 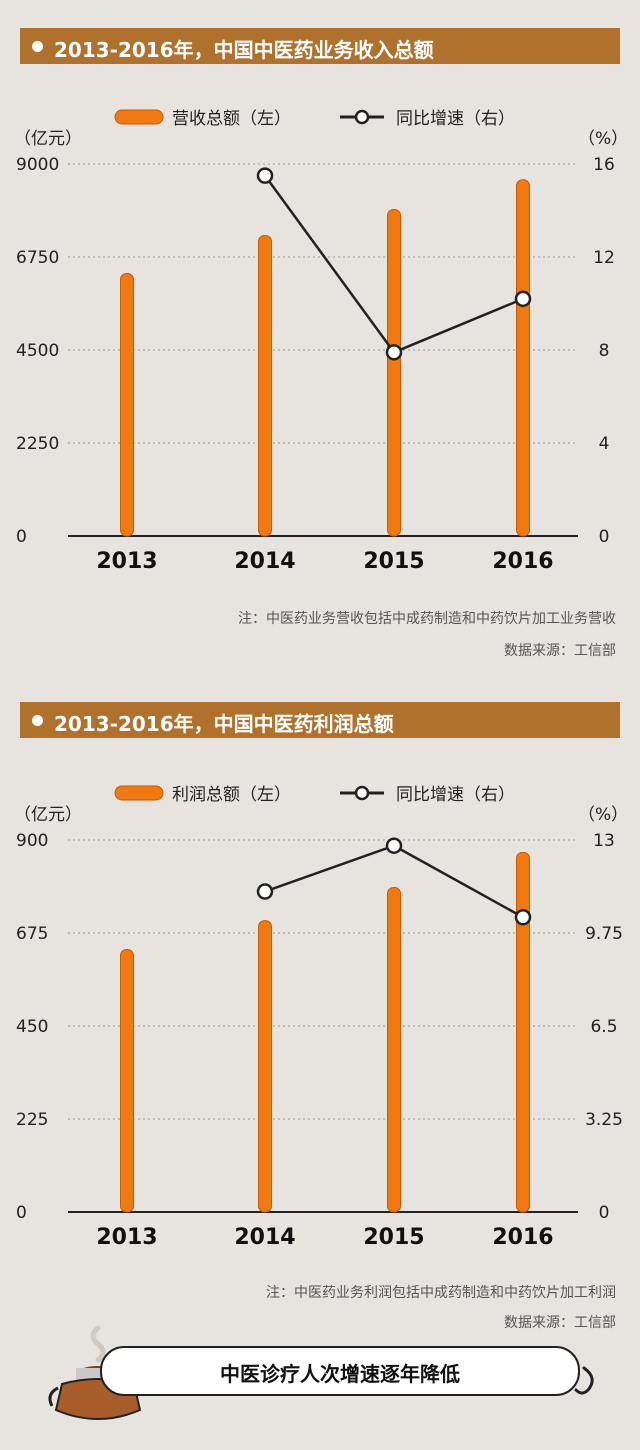 I want to click on y-right-tick-label: 4, so click(x=604, y=444).